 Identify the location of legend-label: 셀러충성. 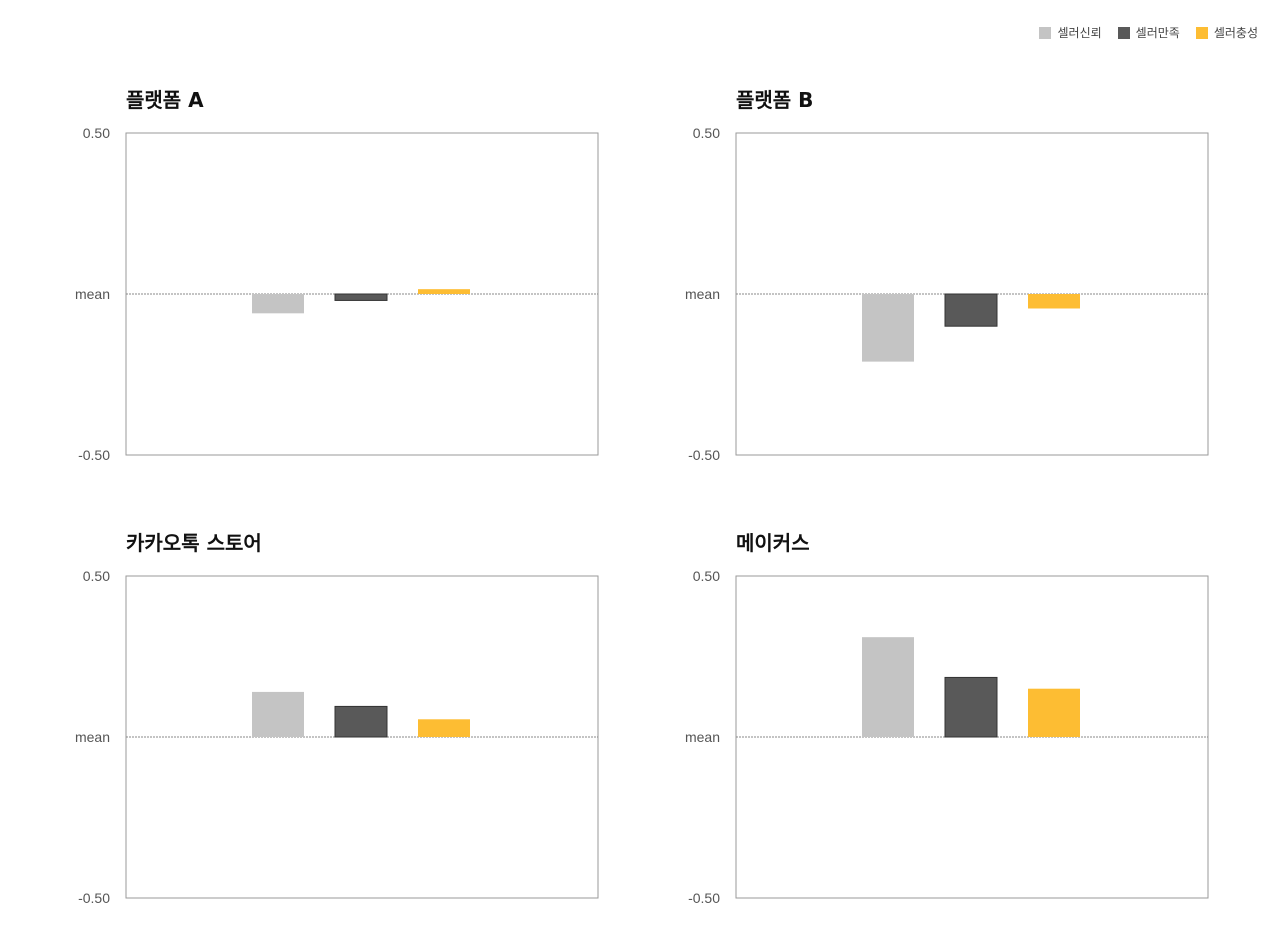
(1235, 33).